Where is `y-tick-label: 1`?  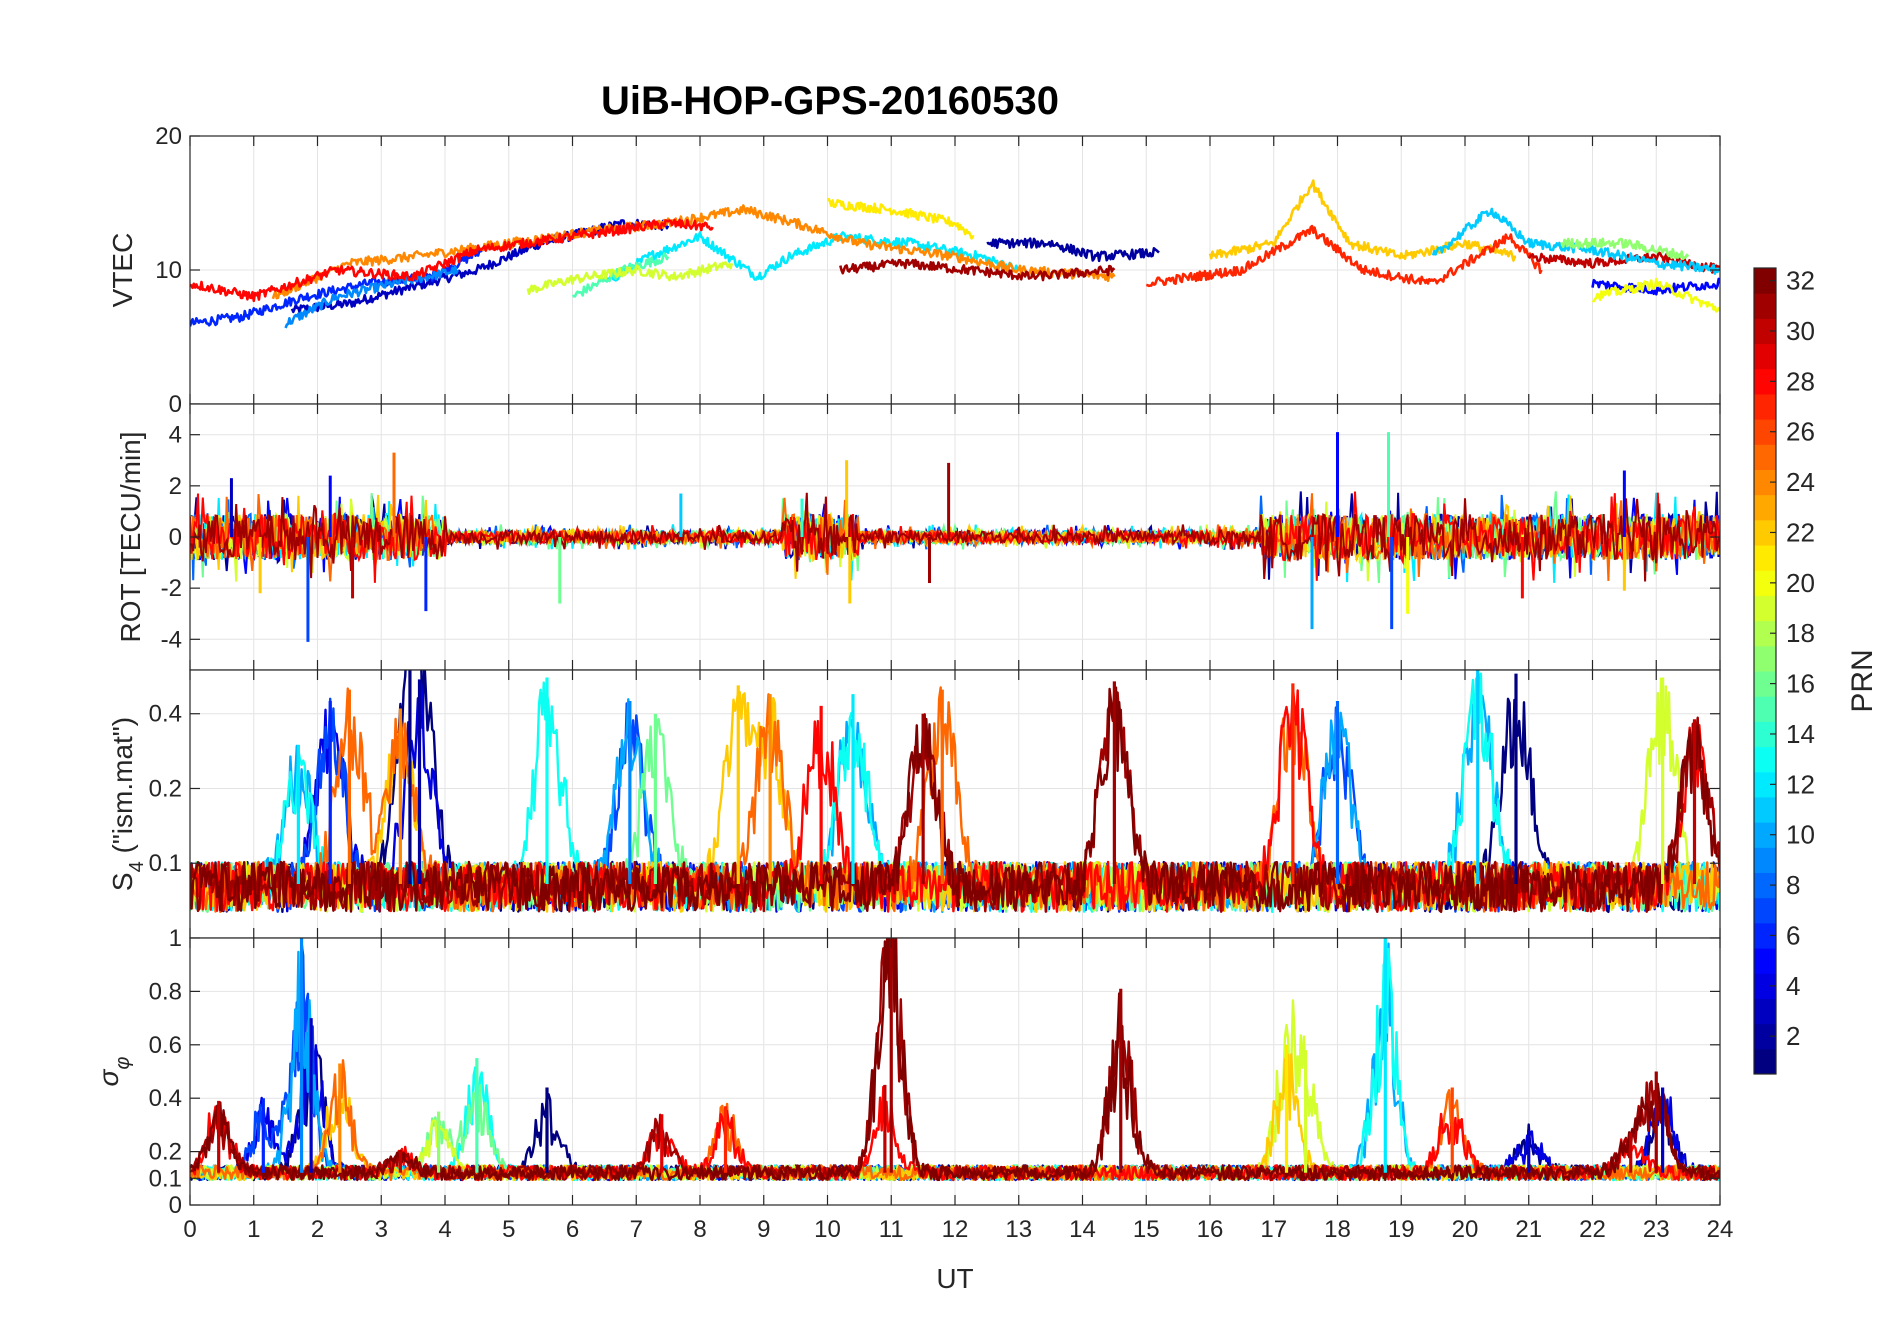 y-tick-label: 1 is located at coordinates (175, 938).